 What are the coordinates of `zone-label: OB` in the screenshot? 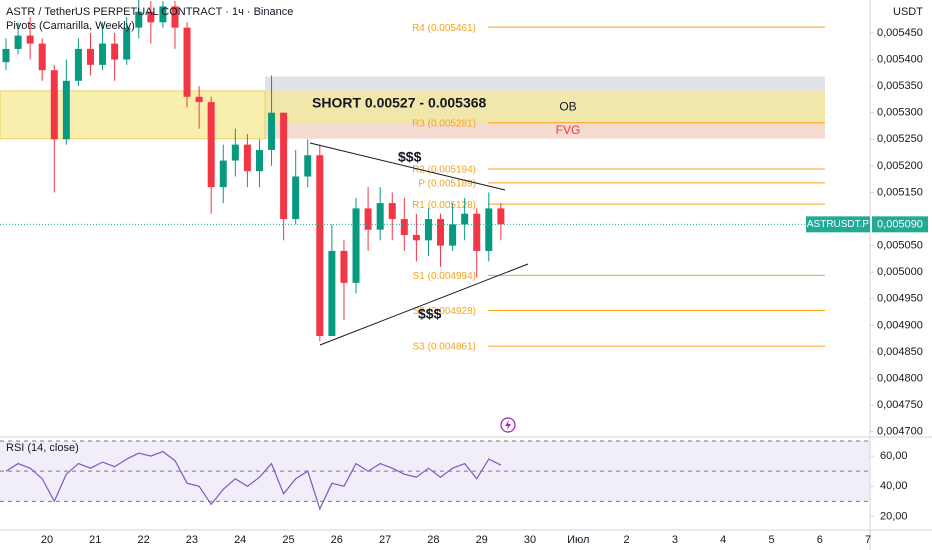 It's located at (567, 106).